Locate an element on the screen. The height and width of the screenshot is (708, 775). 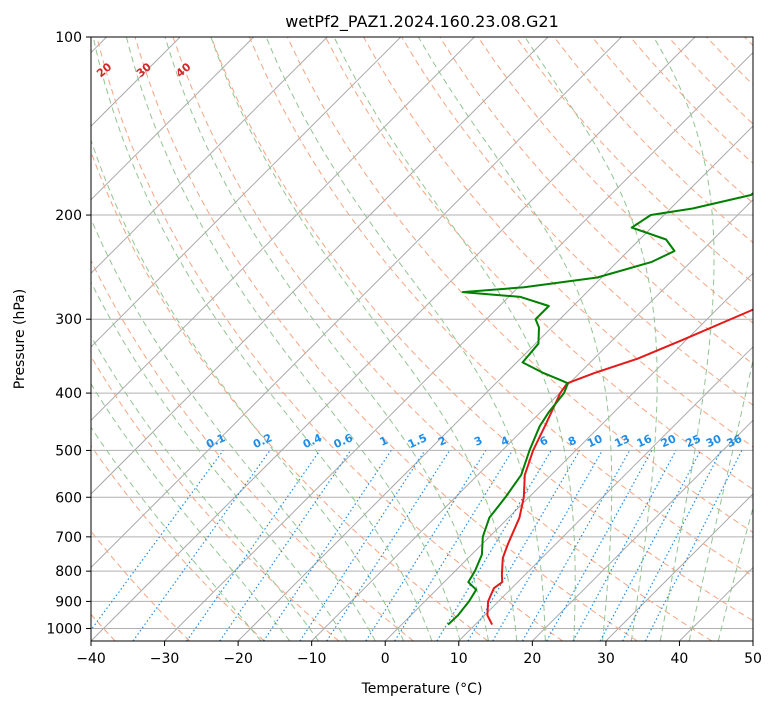
x-tick-label: 50 is located at coordinates (753, 659).